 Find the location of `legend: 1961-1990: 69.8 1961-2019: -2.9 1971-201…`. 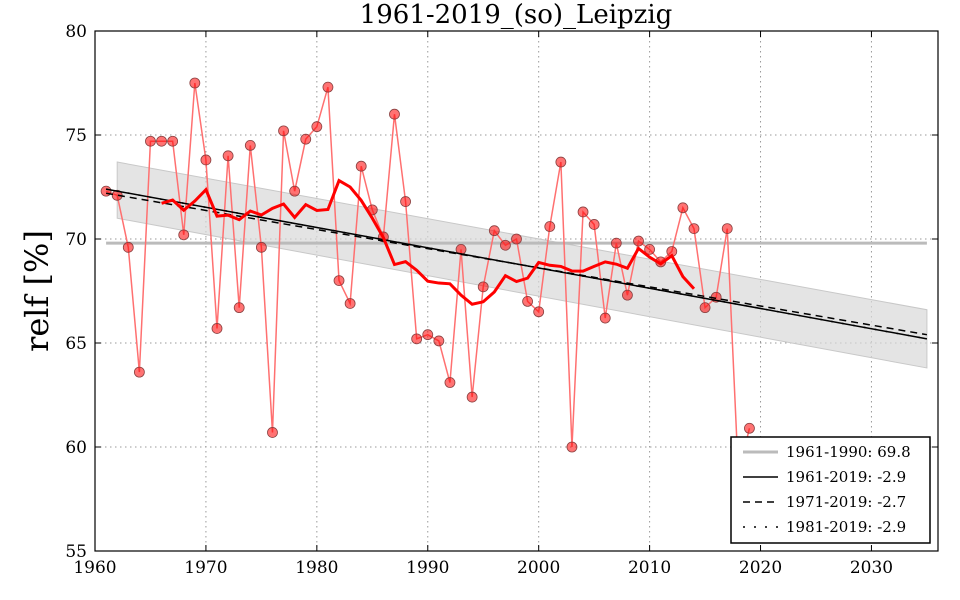

legend: 1961-1990: 69.8 1961-2019: -2.9 1971-201… is located at coordinates (830, 490).